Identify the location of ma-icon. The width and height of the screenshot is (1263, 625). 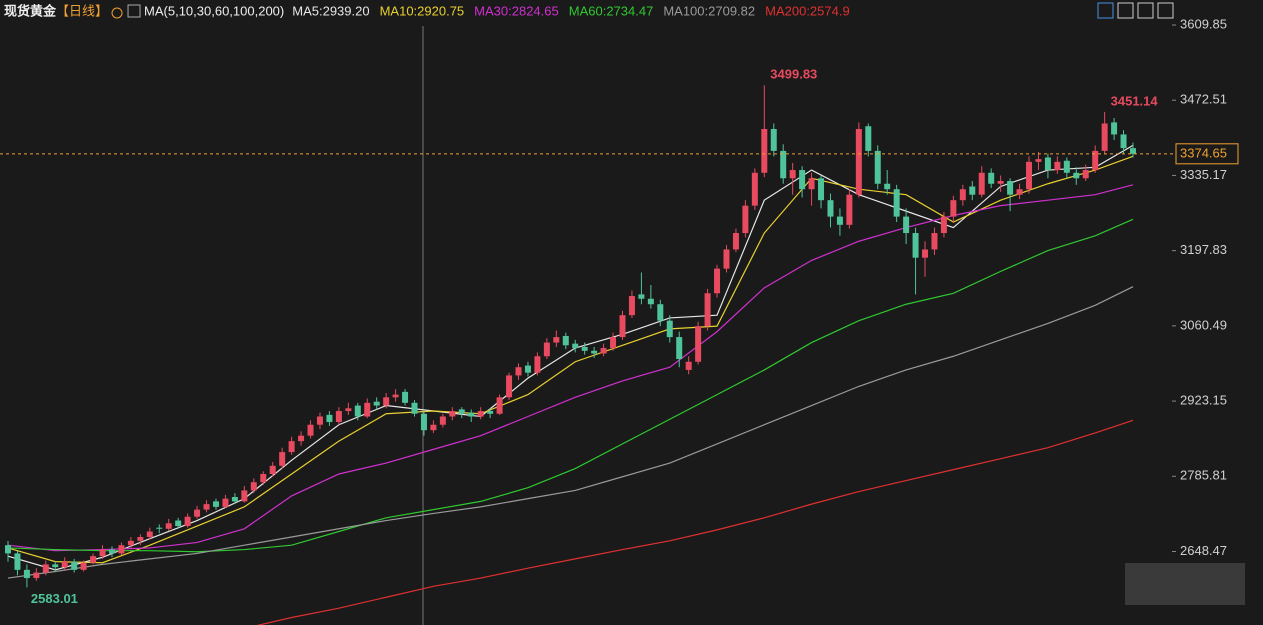
(134, 11).